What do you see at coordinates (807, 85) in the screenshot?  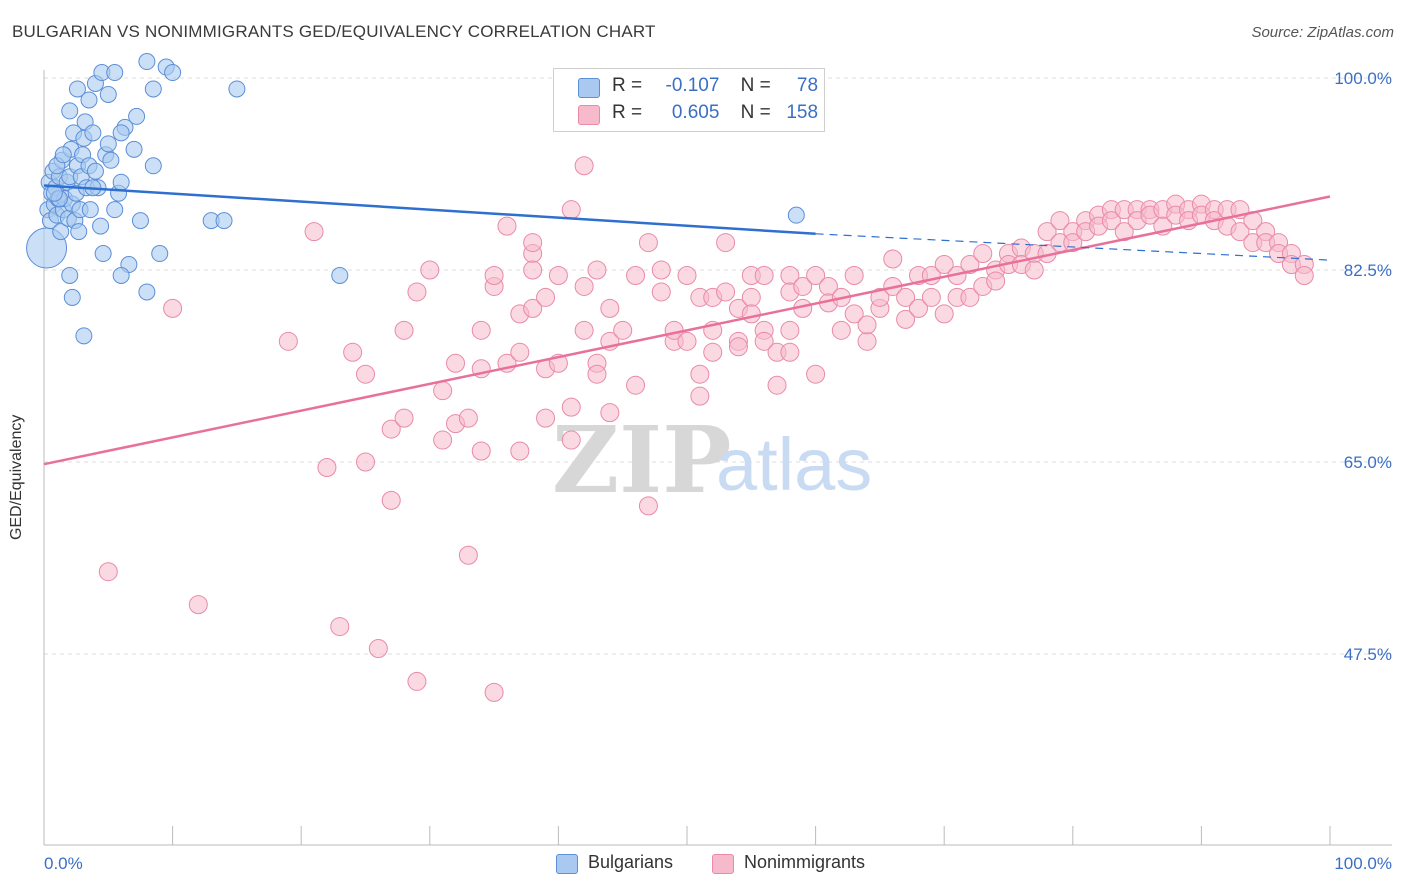 I see `legend-n-value-bulgarians: 78` at bounding box center [807, 85].